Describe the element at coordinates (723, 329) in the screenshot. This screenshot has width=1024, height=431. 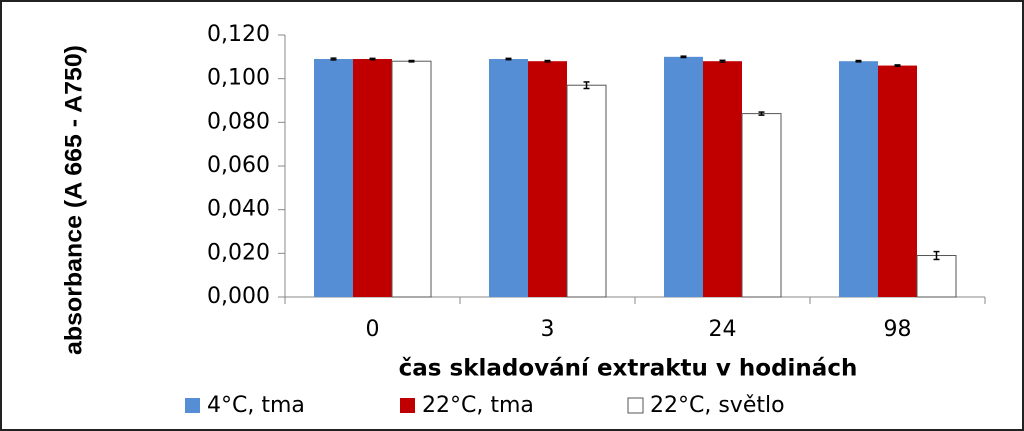
I see `x-tick-label: 24` at that location.